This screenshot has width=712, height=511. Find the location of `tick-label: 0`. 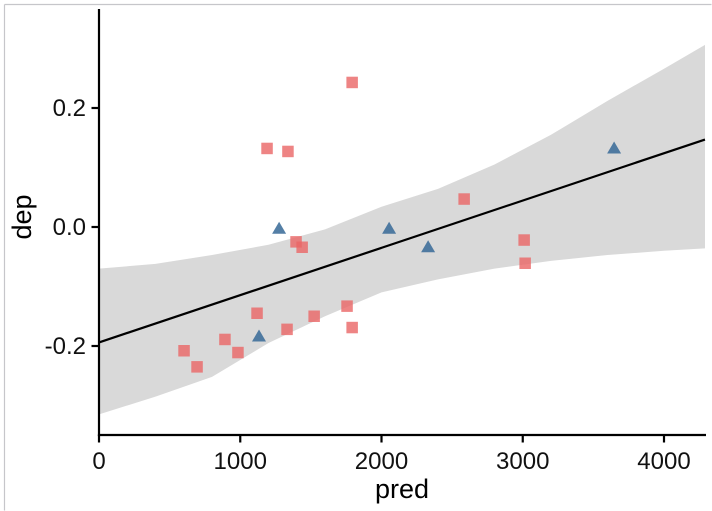

tick-label: 0 is located at coordinates (98, 461).